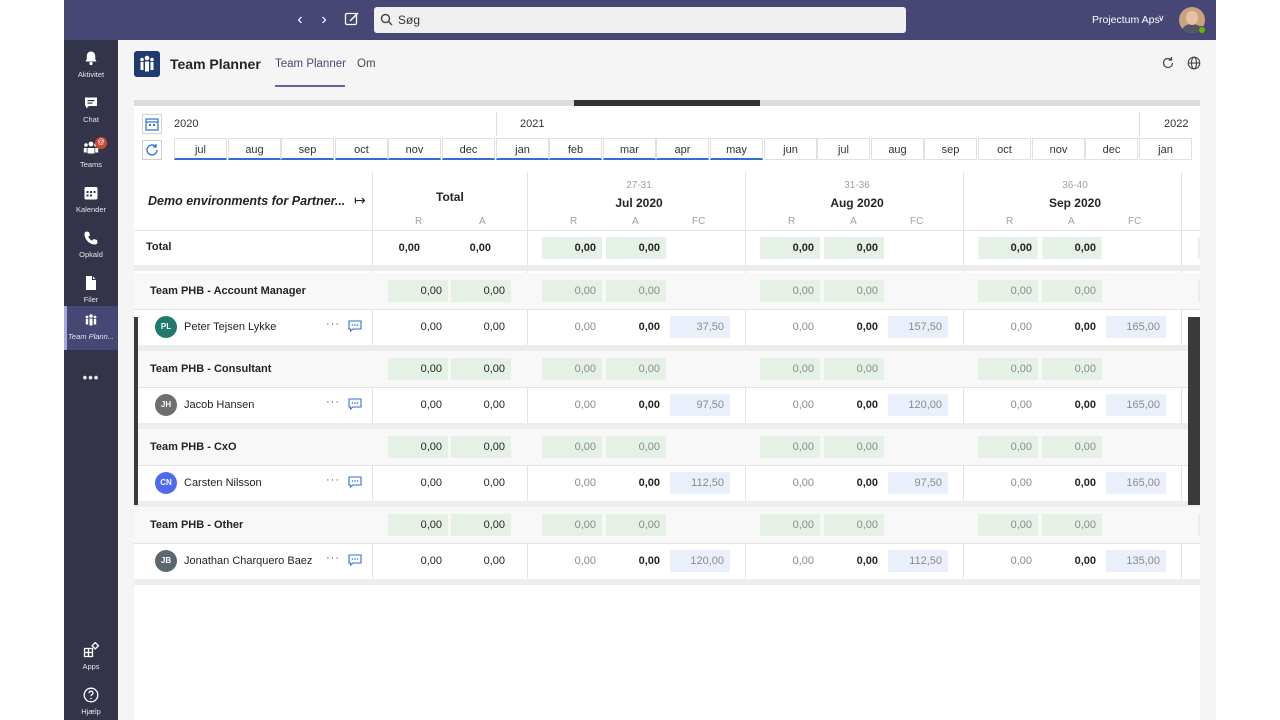 This screenshot has height=720, width=1280. Describe the element at coordinates (682, 149) in the screenshot. I see `timeline-month: apr` at that location.